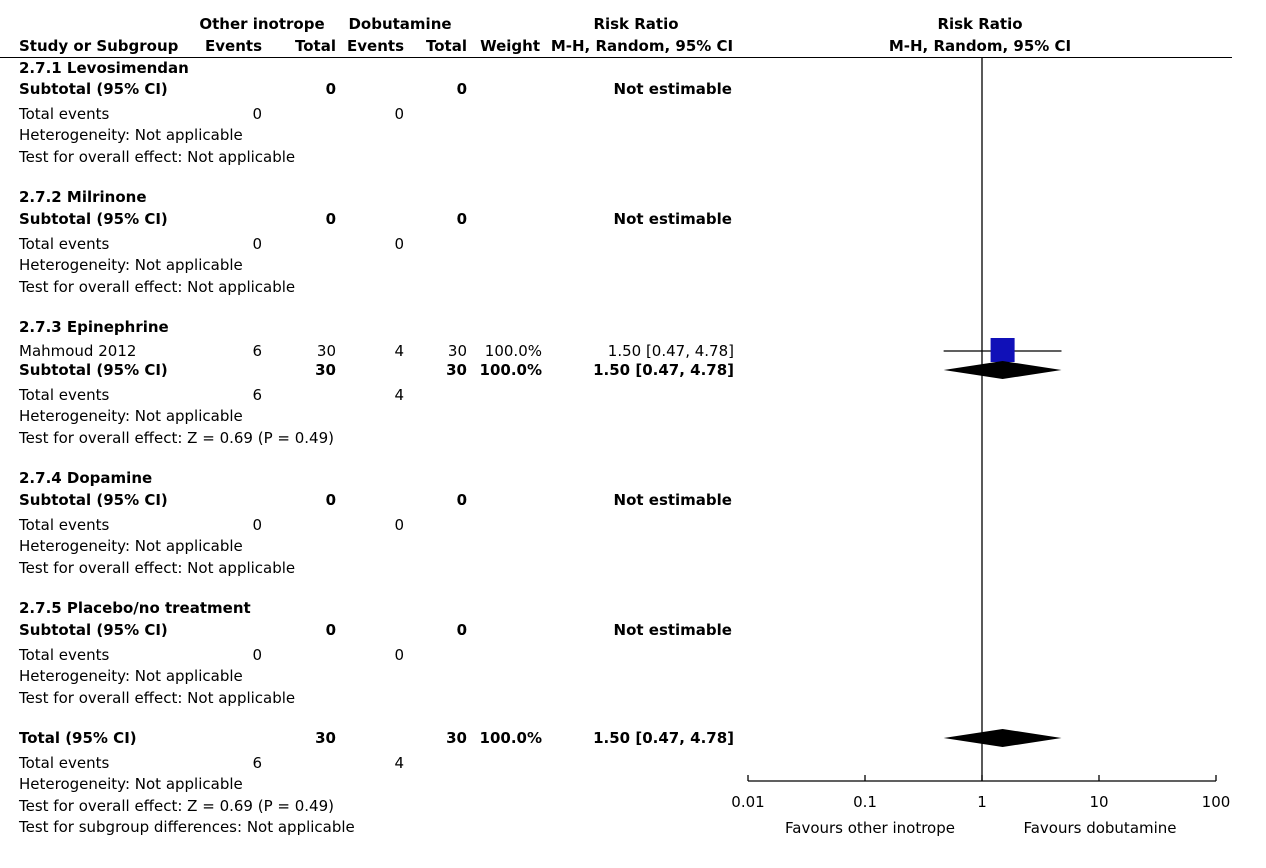  Describe the element at coordinates (980, 24) in the screenshot. I see `plot-title-header: Risk Ratio` at that location.